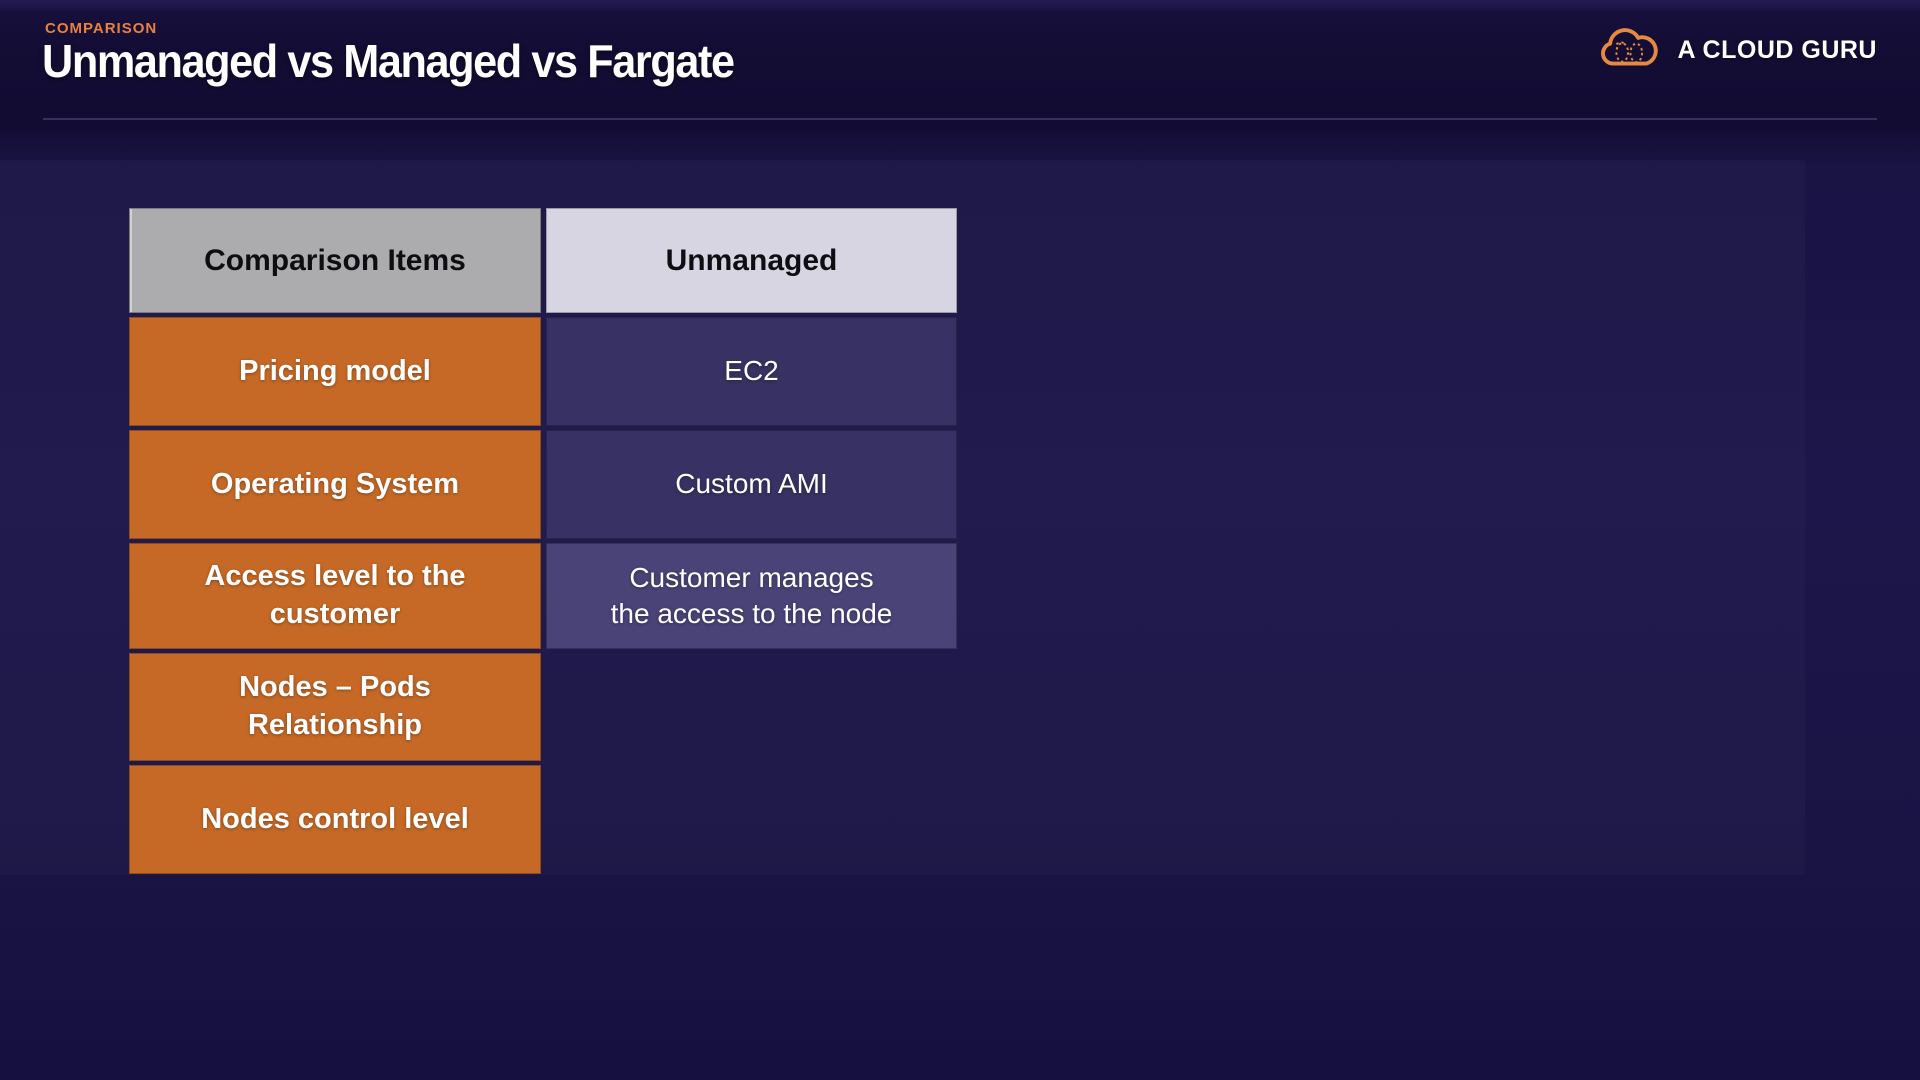 Image resolution: width=1920 pixels, height=1080 pixels. I want to click on header-label: Unmanaged, so click(751, 260).